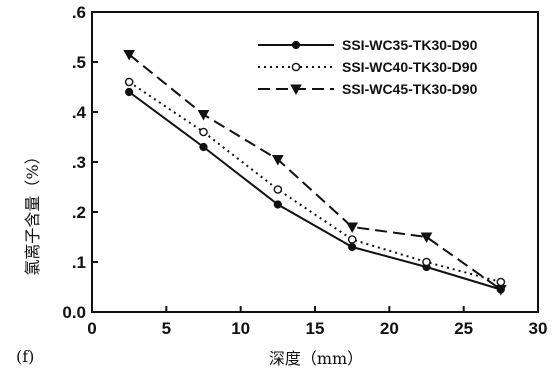 Image resolution: width=552 pixels, height=378 pixels. What do you see at coordinates (79, 162) in the screenshot?
I see `y-tick-label: .3` at bounding box center [79, 162].